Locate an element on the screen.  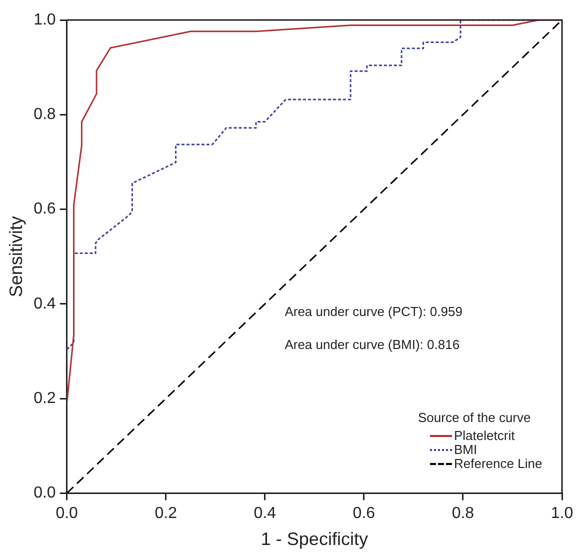
annotation: Area under curve (BMI): 0.816 is located at coordinates (372, 344).